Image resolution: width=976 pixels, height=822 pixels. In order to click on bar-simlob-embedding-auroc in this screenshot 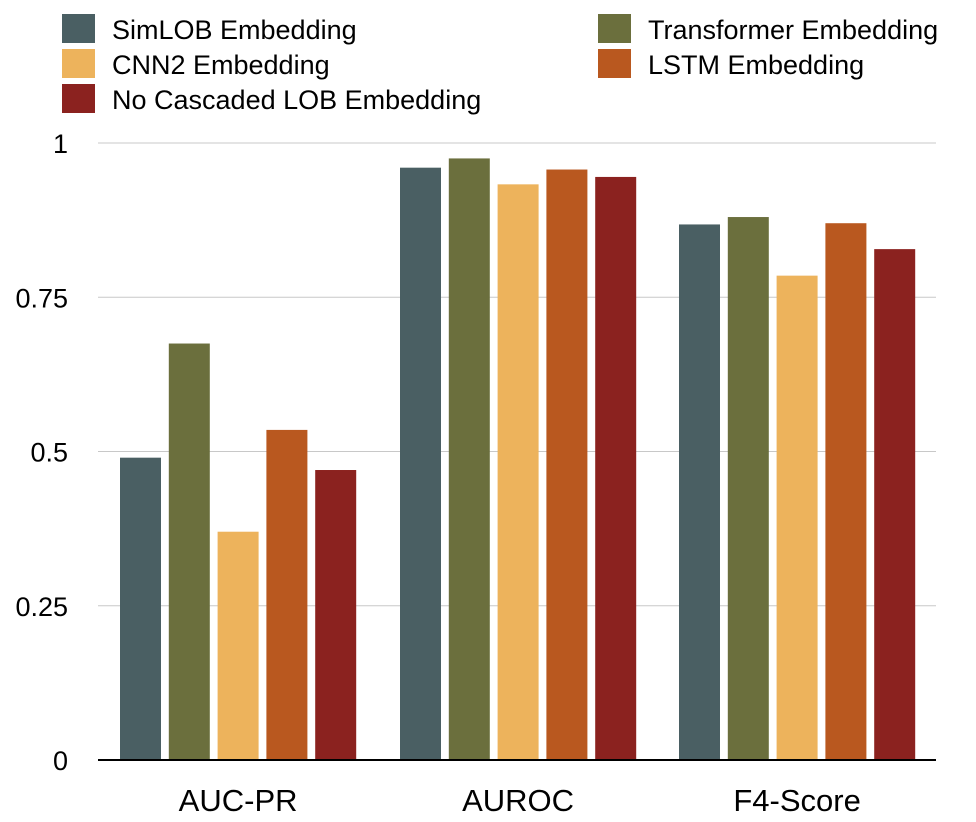, I will do `click(420, 463)`.